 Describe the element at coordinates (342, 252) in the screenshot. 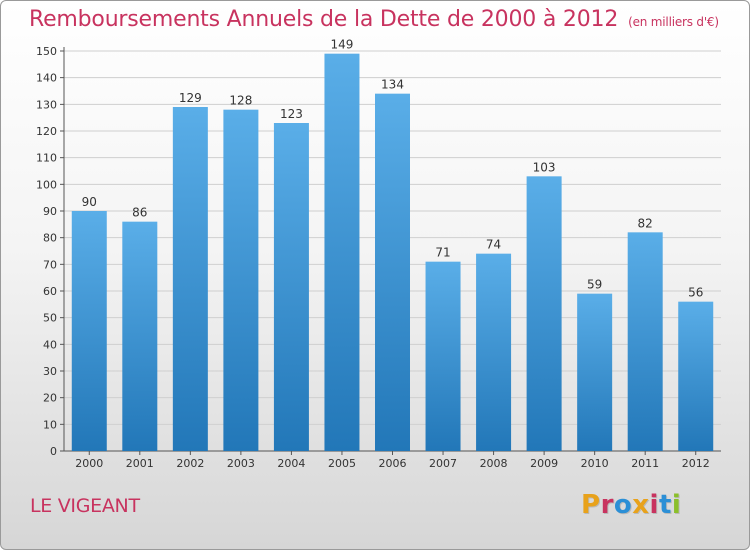

I see `bar-2005` at that location.